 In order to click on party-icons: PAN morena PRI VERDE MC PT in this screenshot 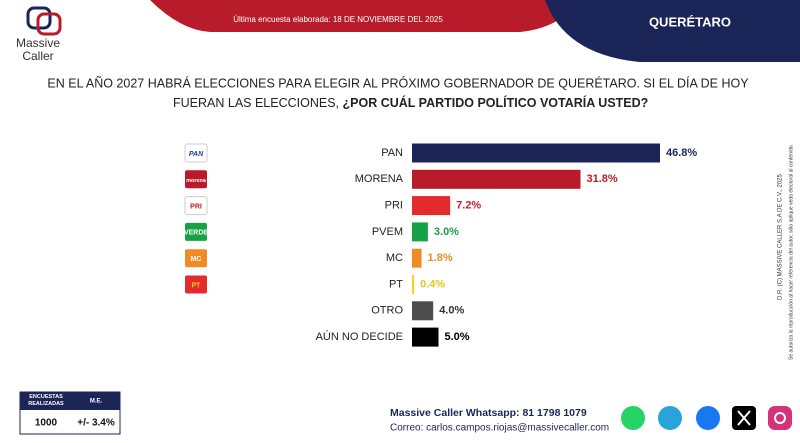, I will do `click(196, 218)`.